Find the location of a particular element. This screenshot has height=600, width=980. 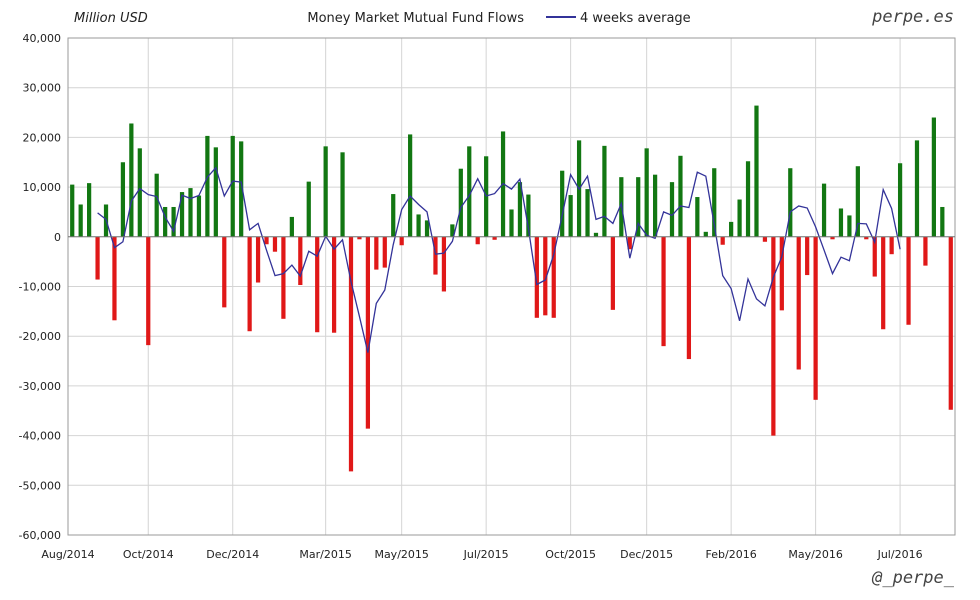

x-tick-label: Aug/2014 is located at coordinates (67, 554).